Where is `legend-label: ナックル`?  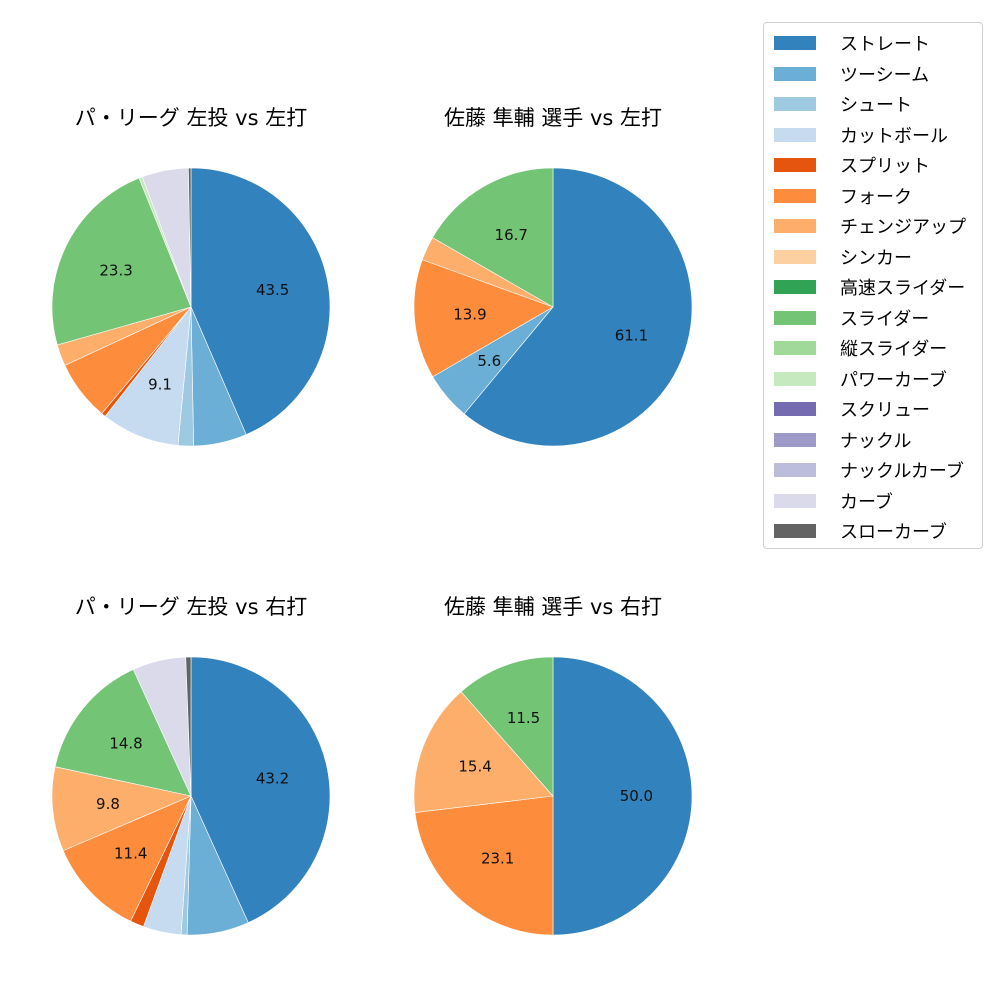 legend-label: ナックル is located at coordinates (876, 441).